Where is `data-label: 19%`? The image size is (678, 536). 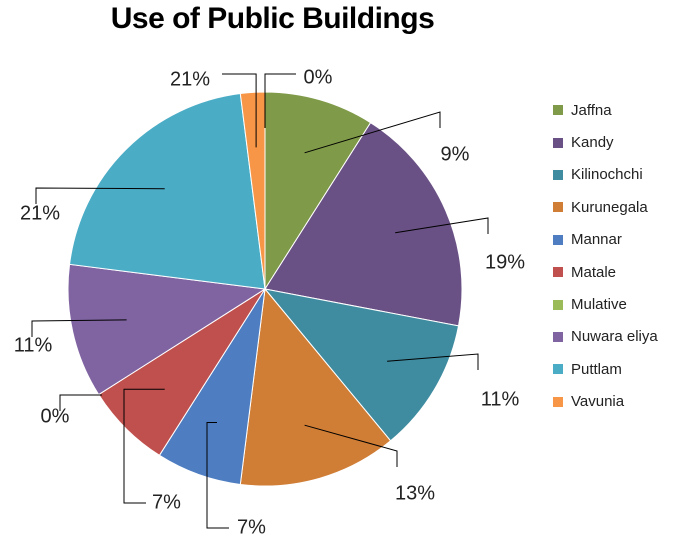
data-label: 19% is located at coordinates (505, 262).